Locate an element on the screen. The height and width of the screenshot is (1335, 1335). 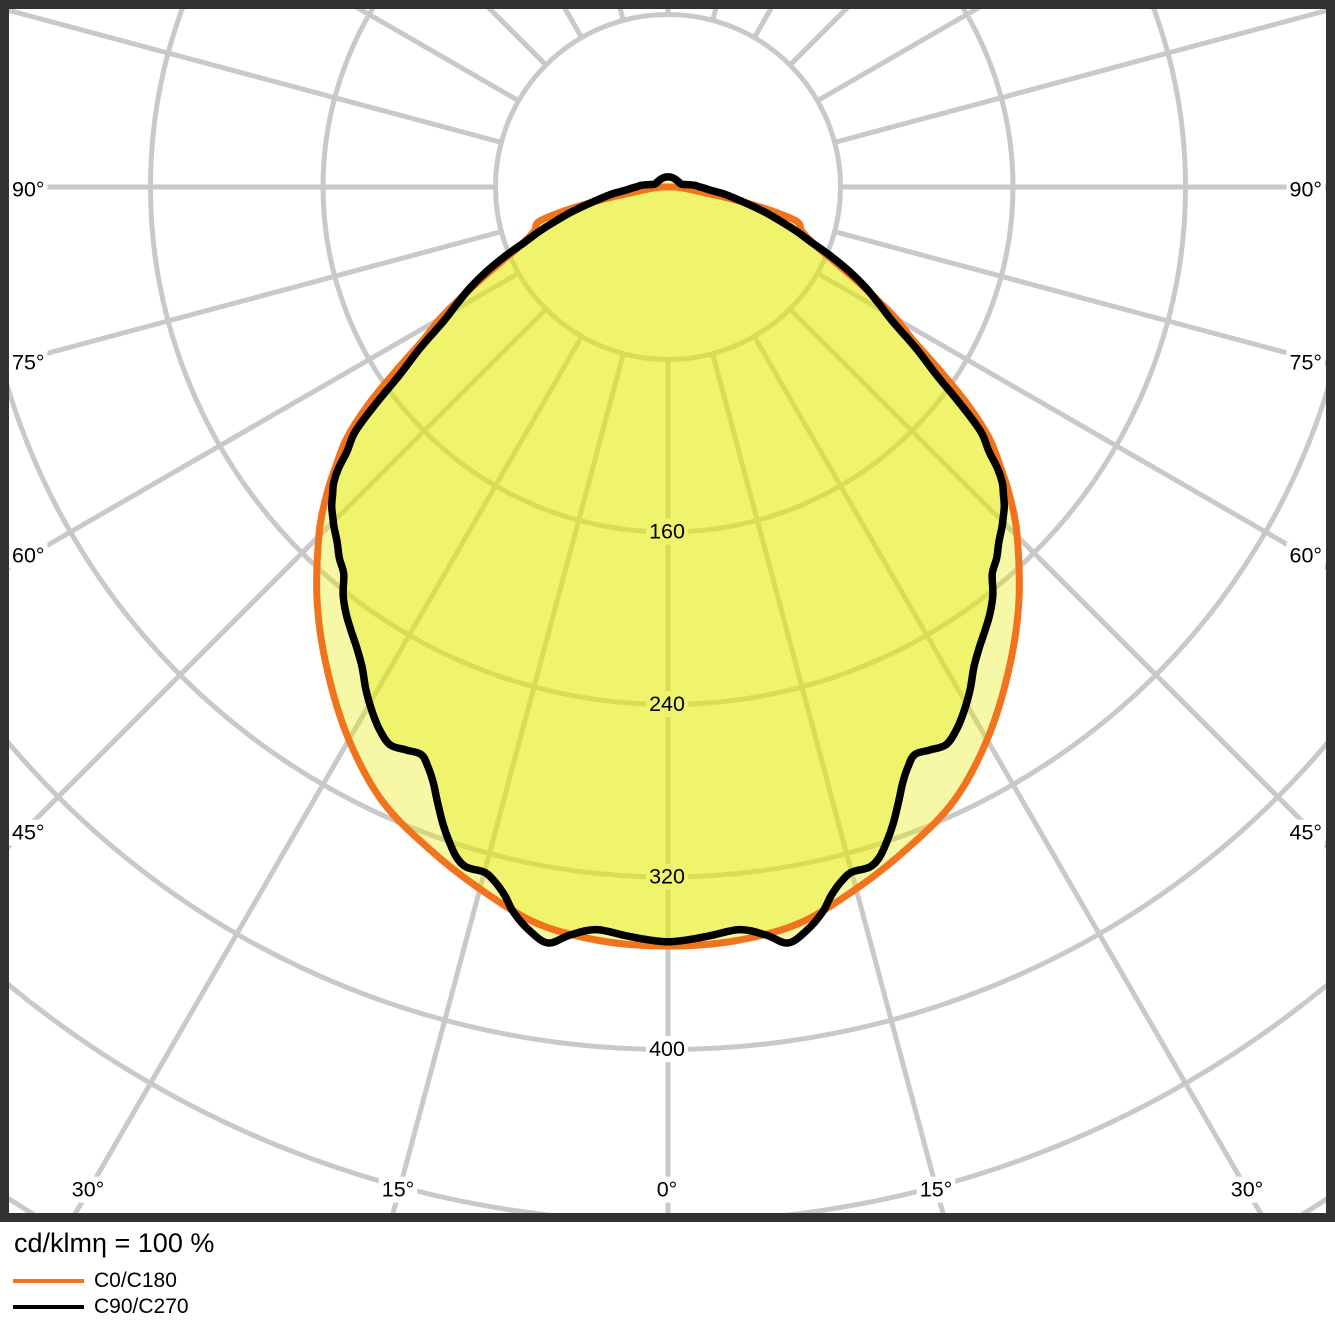
angle-label-left-60: 60° is located at coordinates (28, 556).